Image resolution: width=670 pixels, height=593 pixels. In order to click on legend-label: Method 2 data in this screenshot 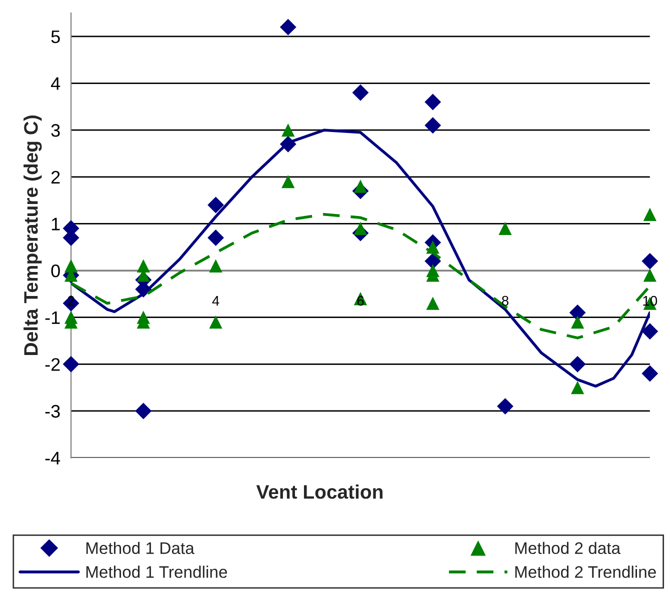, I will do `click(568, 548)`.